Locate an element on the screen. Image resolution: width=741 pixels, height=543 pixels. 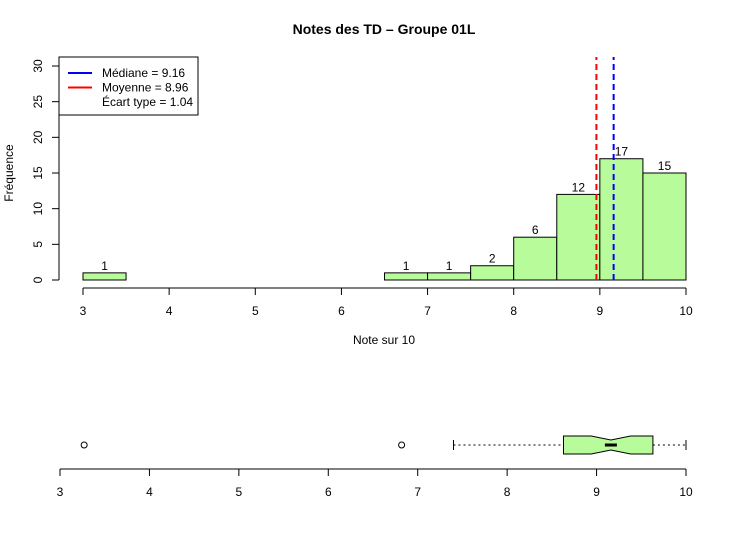
boxplot-tick-label: 5 is located at coordinates (239, 492).